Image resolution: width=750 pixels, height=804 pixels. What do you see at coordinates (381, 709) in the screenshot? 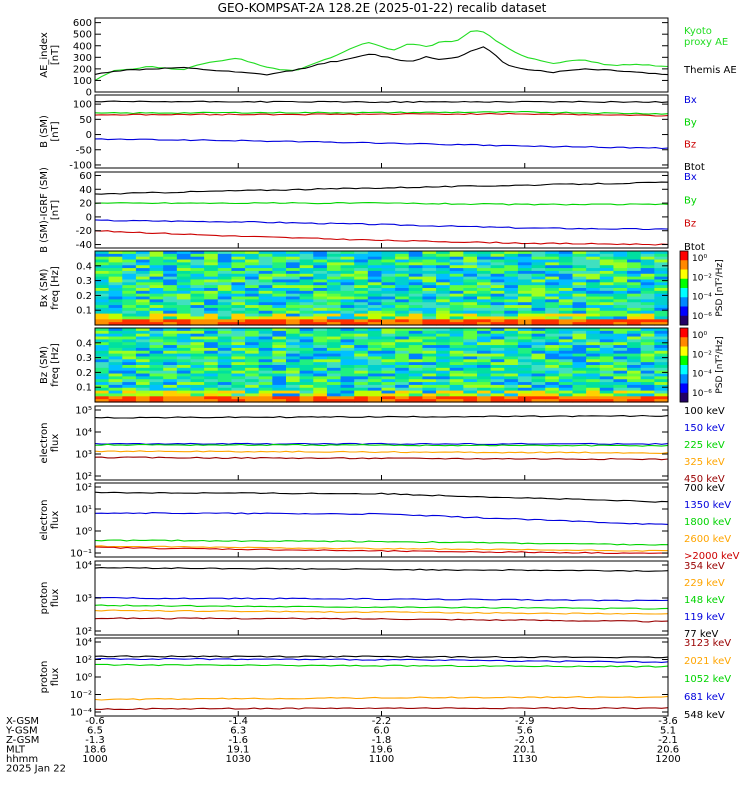
I see `series-line-3123-kev` at bounding box center [381, 709].